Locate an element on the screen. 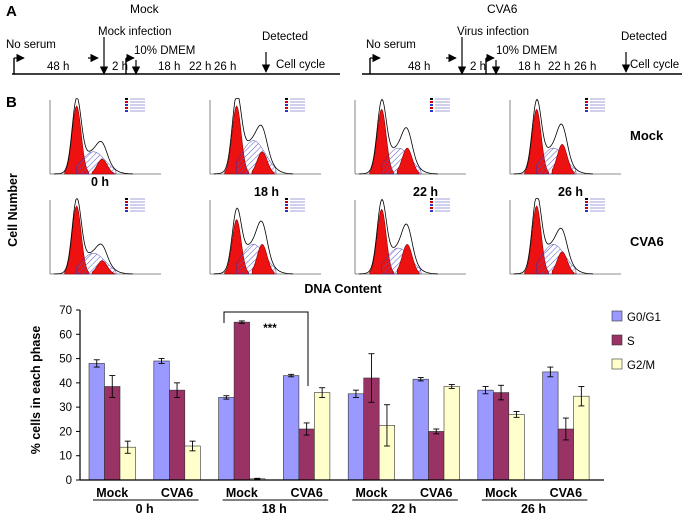 The image size is (686, 517). bar-y-axis-label: % cells in each phase is located at coordinates (36, 390).